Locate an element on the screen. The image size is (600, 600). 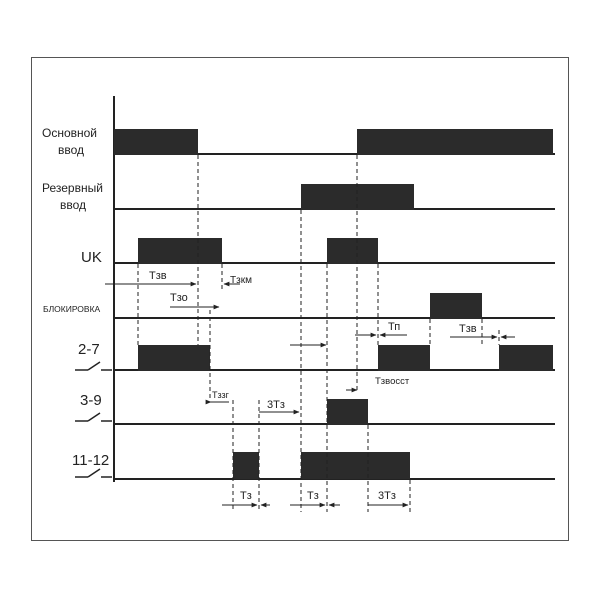
interval-label-t-zvosst: Тзвосст is located at coordinates (392, 381).